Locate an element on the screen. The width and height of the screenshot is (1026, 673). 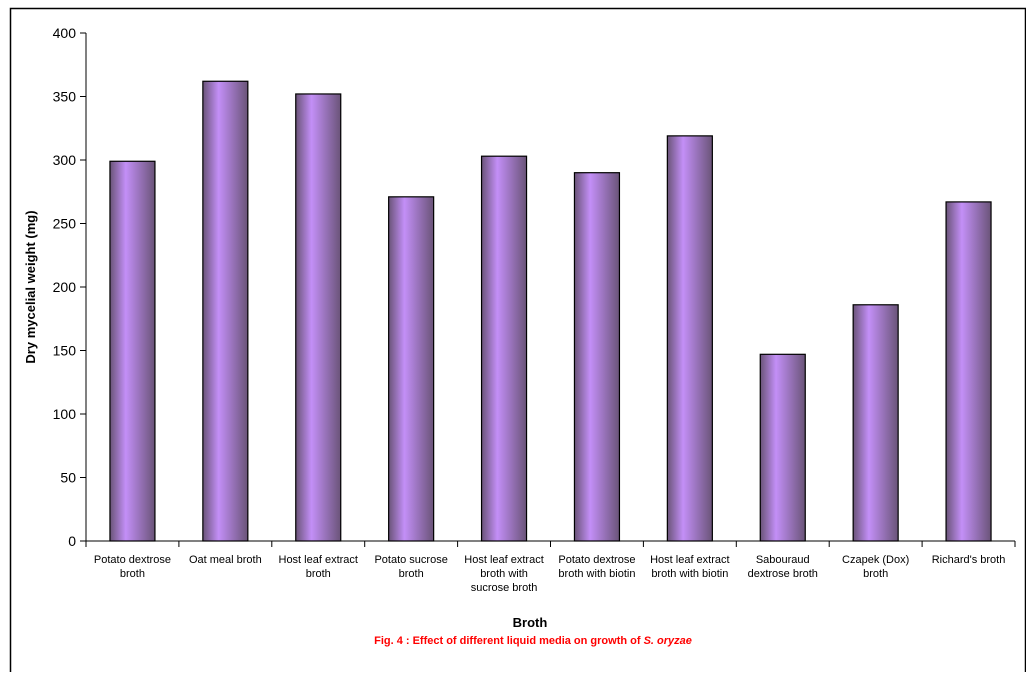
x-category-label: Oat meal broth is located at coordinates (225, 560).